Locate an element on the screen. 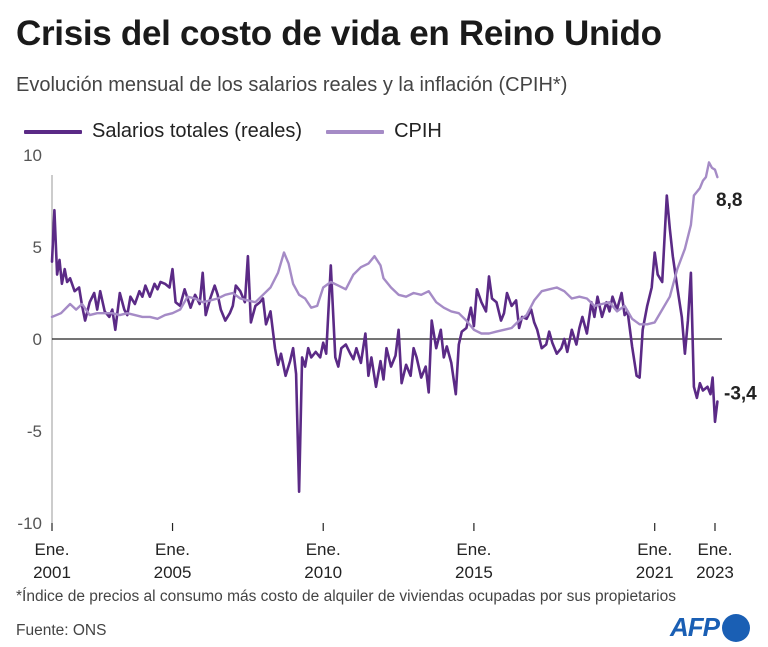  y-tick-label: -10 is located at coordinates (29, 523).